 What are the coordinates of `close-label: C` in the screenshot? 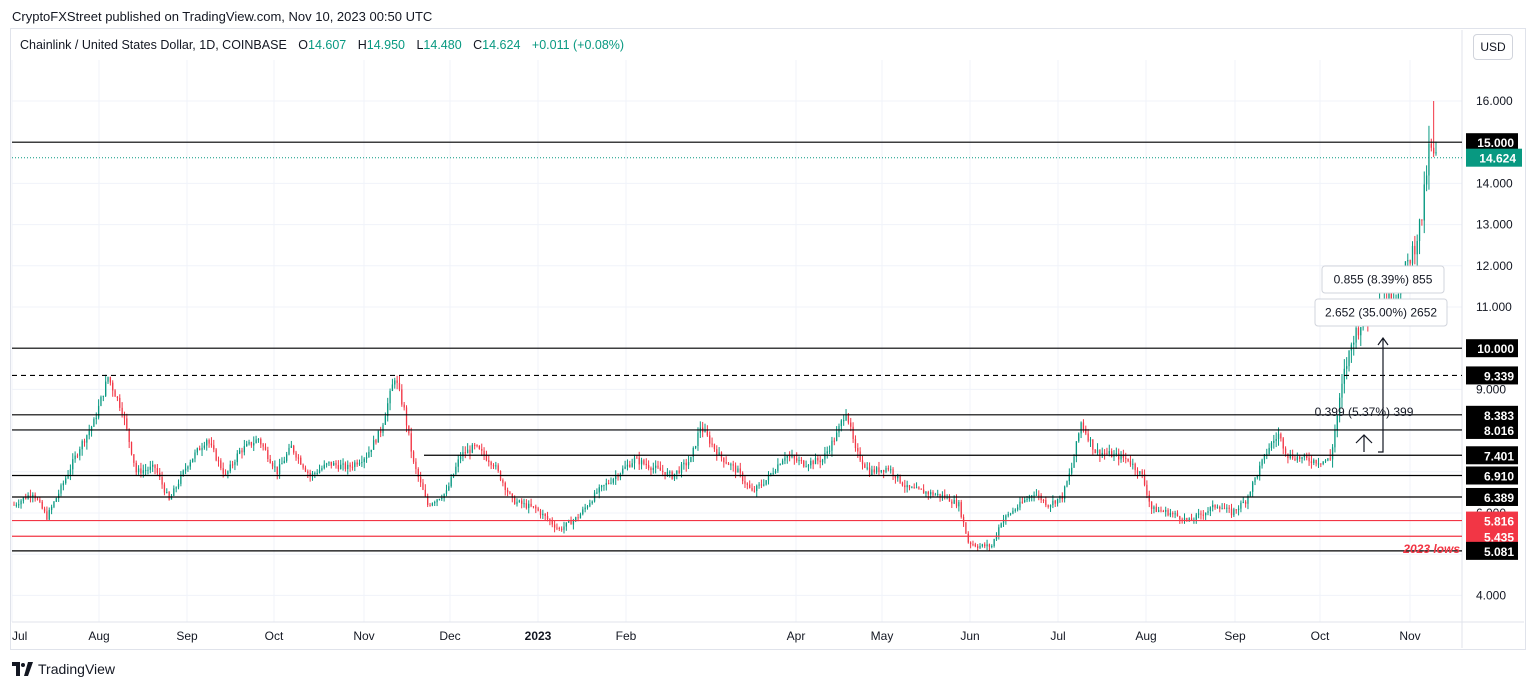 It's located at (478, 45).